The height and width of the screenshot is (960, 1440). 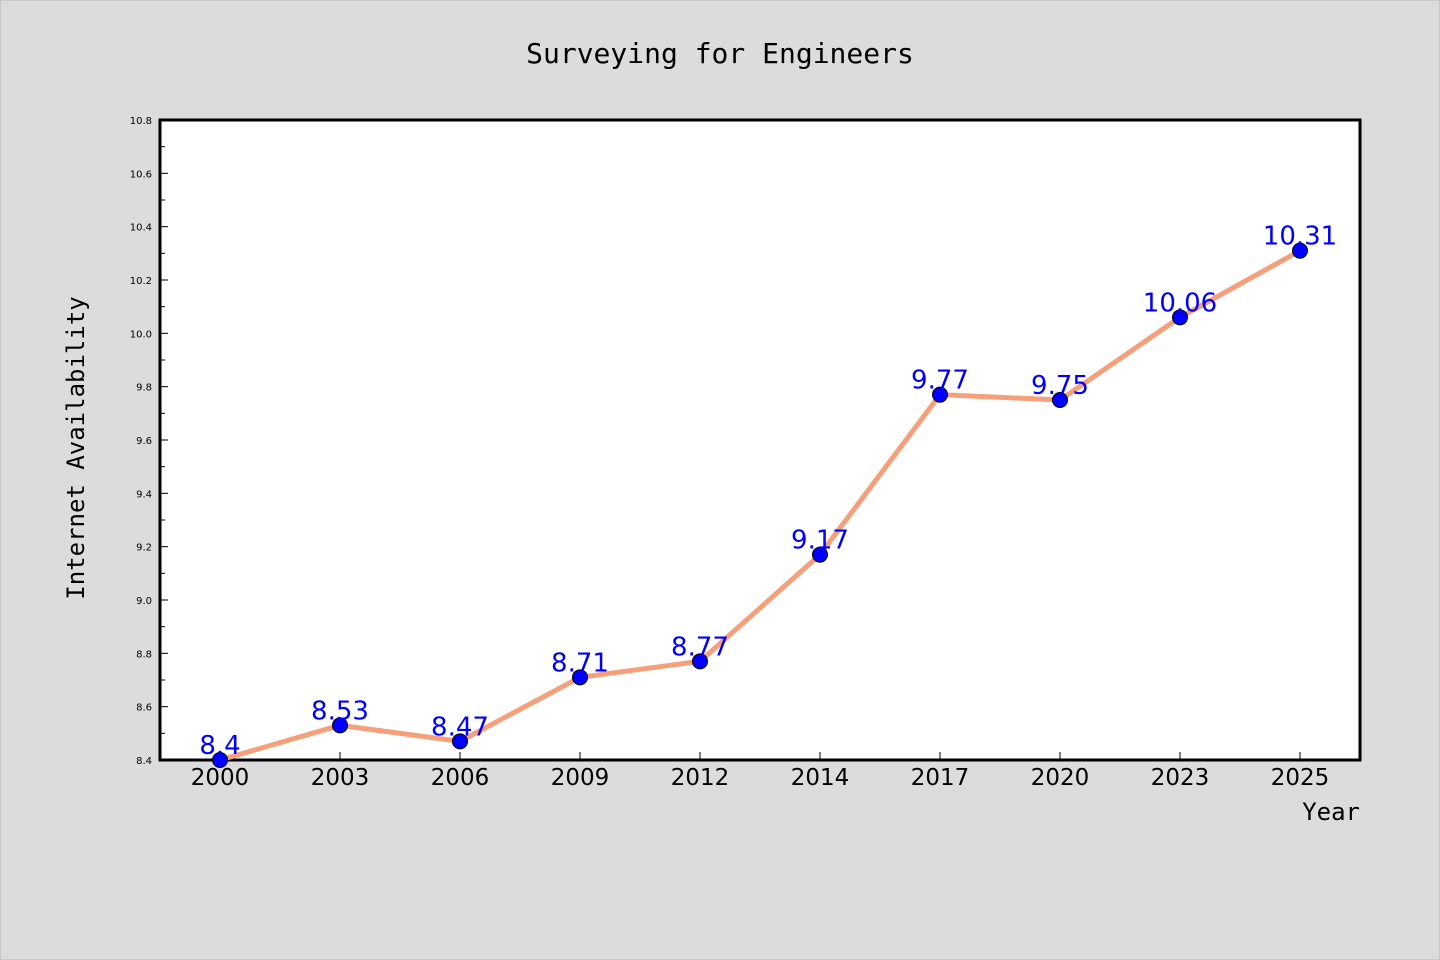 I want to click on data-label: 10.06, so click(x=1180, y=303).